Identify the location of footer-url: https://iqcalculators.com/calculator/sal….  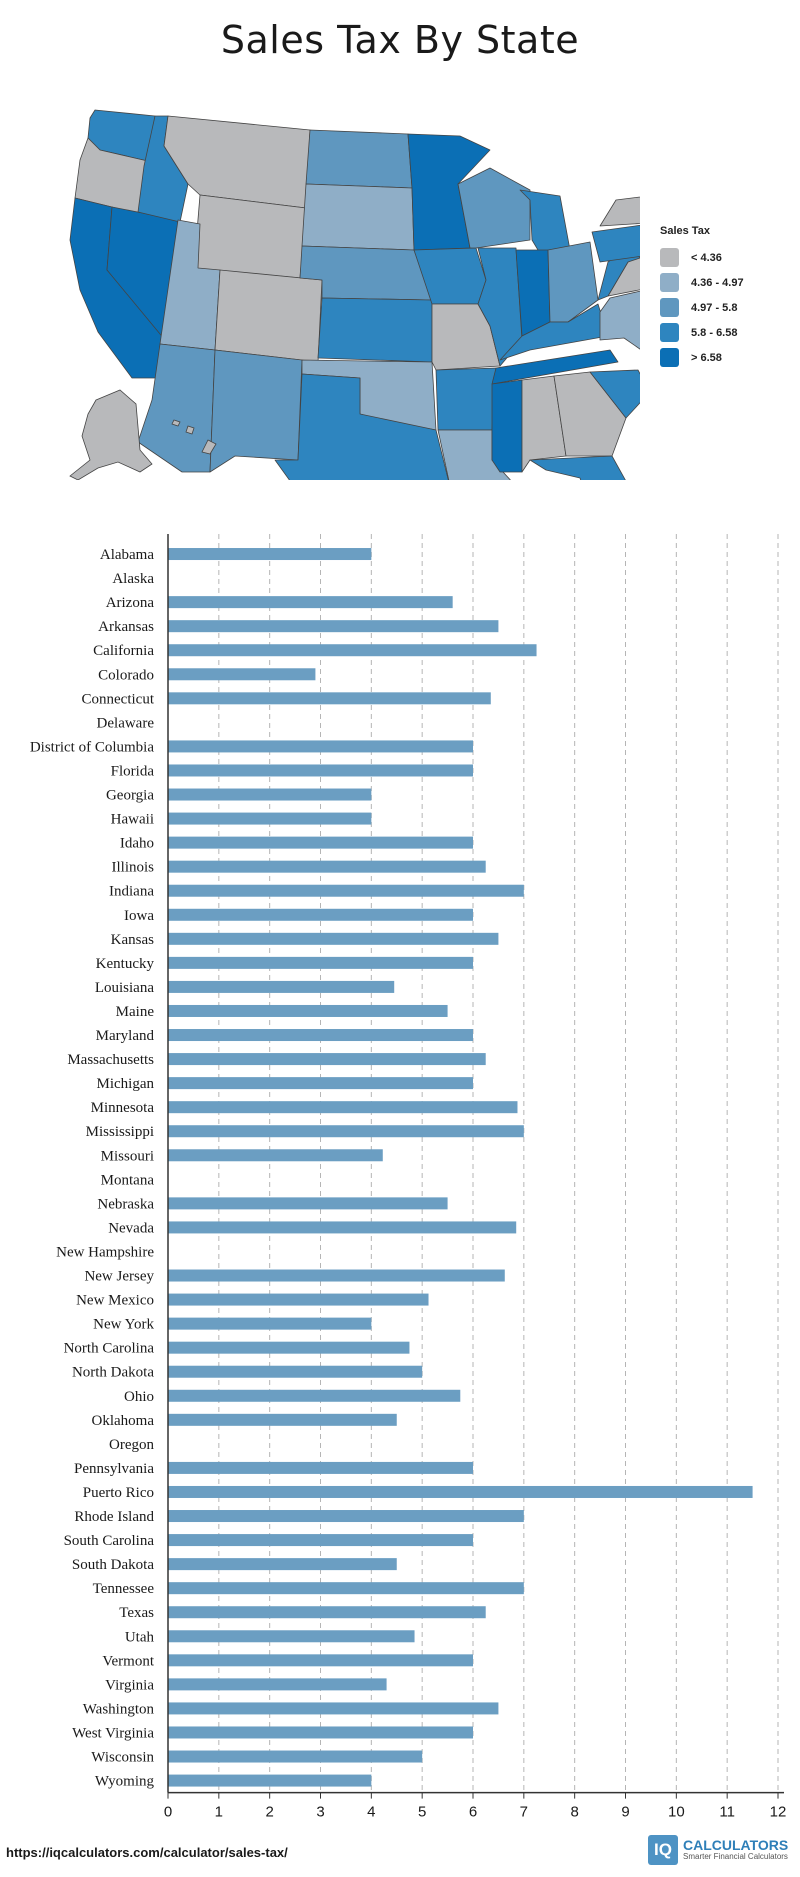
(147, 1852).